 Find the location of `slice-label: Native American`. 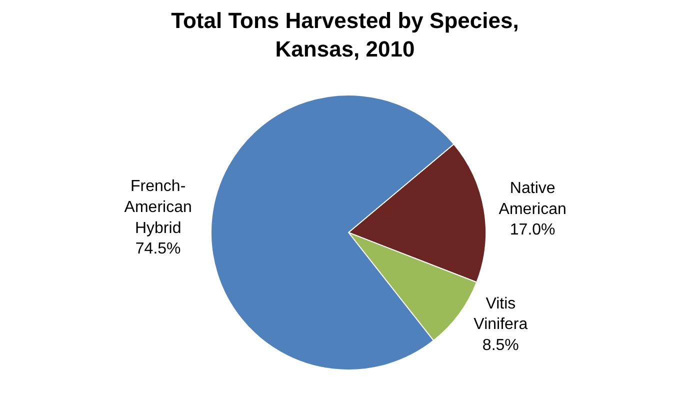

slice-label: Native American is located at coordinates (532, 199).